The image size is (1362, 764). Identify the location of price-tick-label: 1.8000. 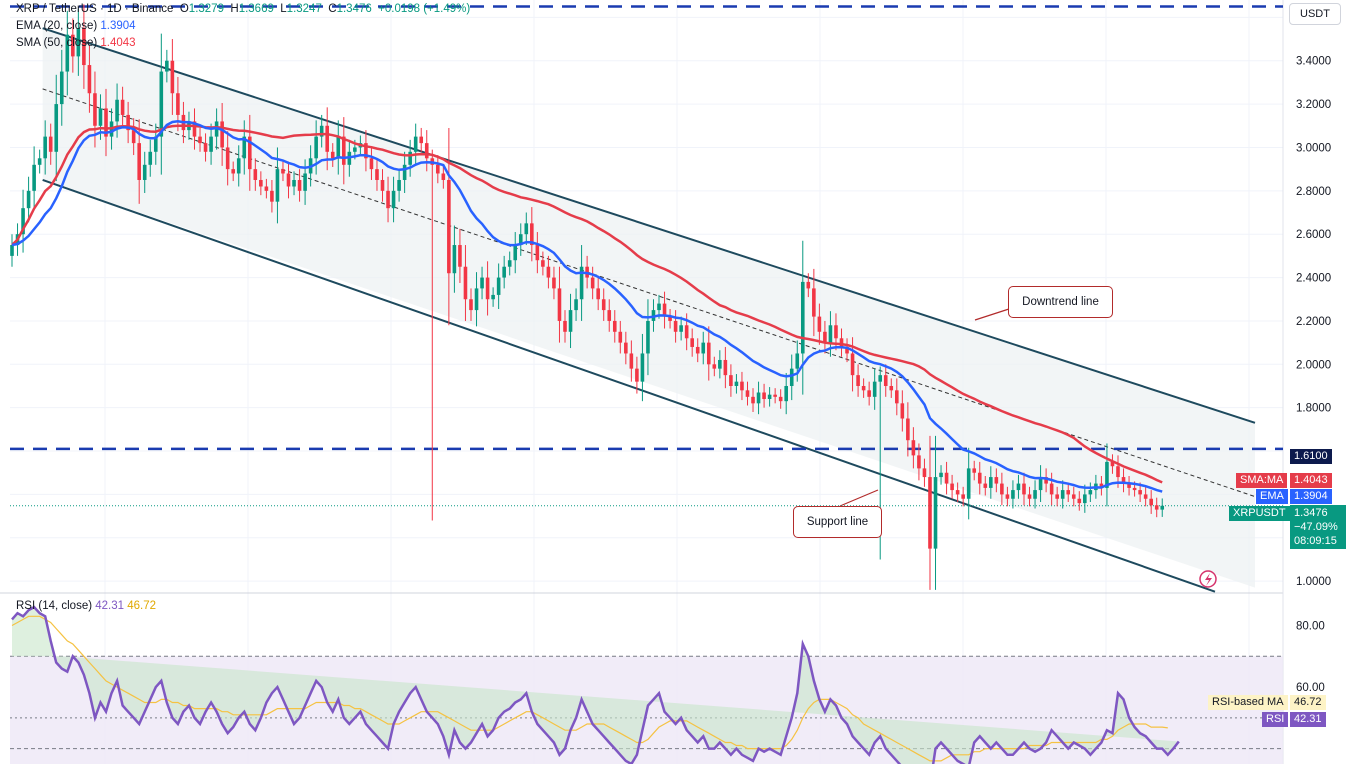
(1313, 409).